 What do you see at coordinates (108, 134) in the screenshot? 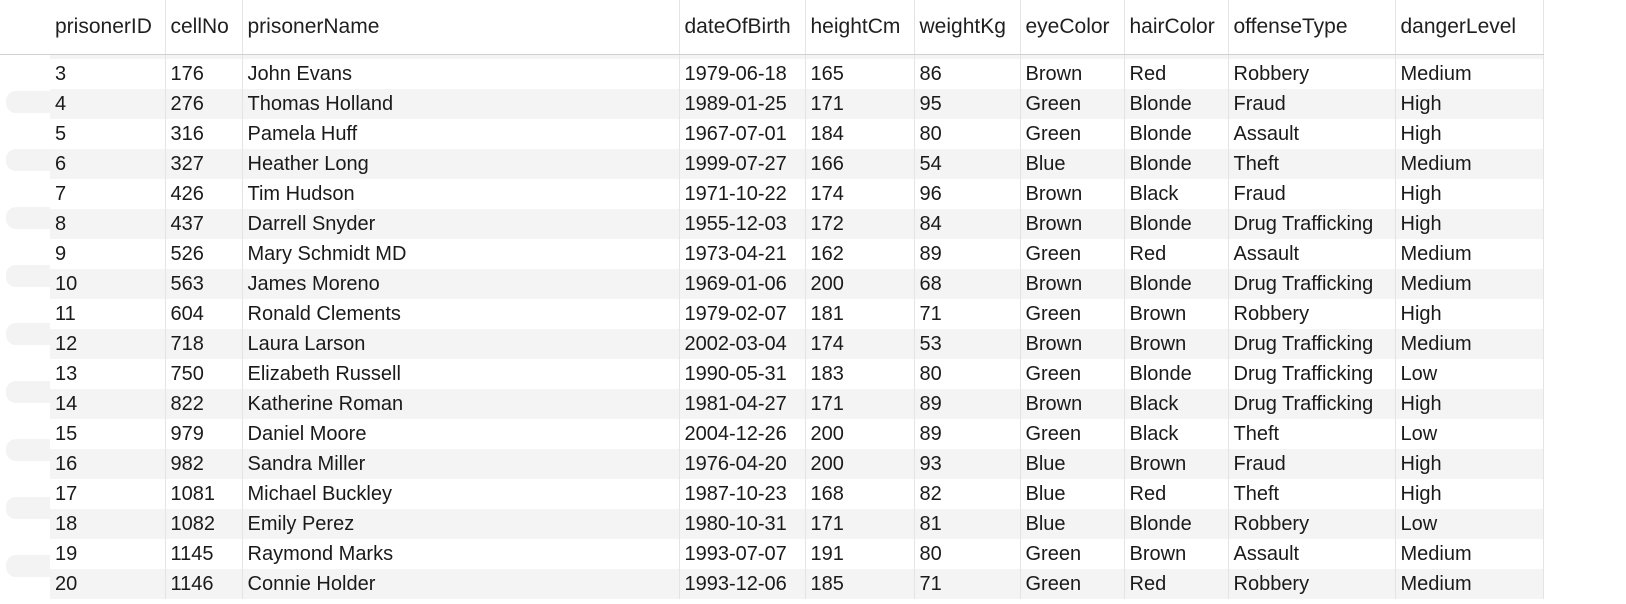
I see `cell-prisonerID: 5` at bounding box center [108, 134].